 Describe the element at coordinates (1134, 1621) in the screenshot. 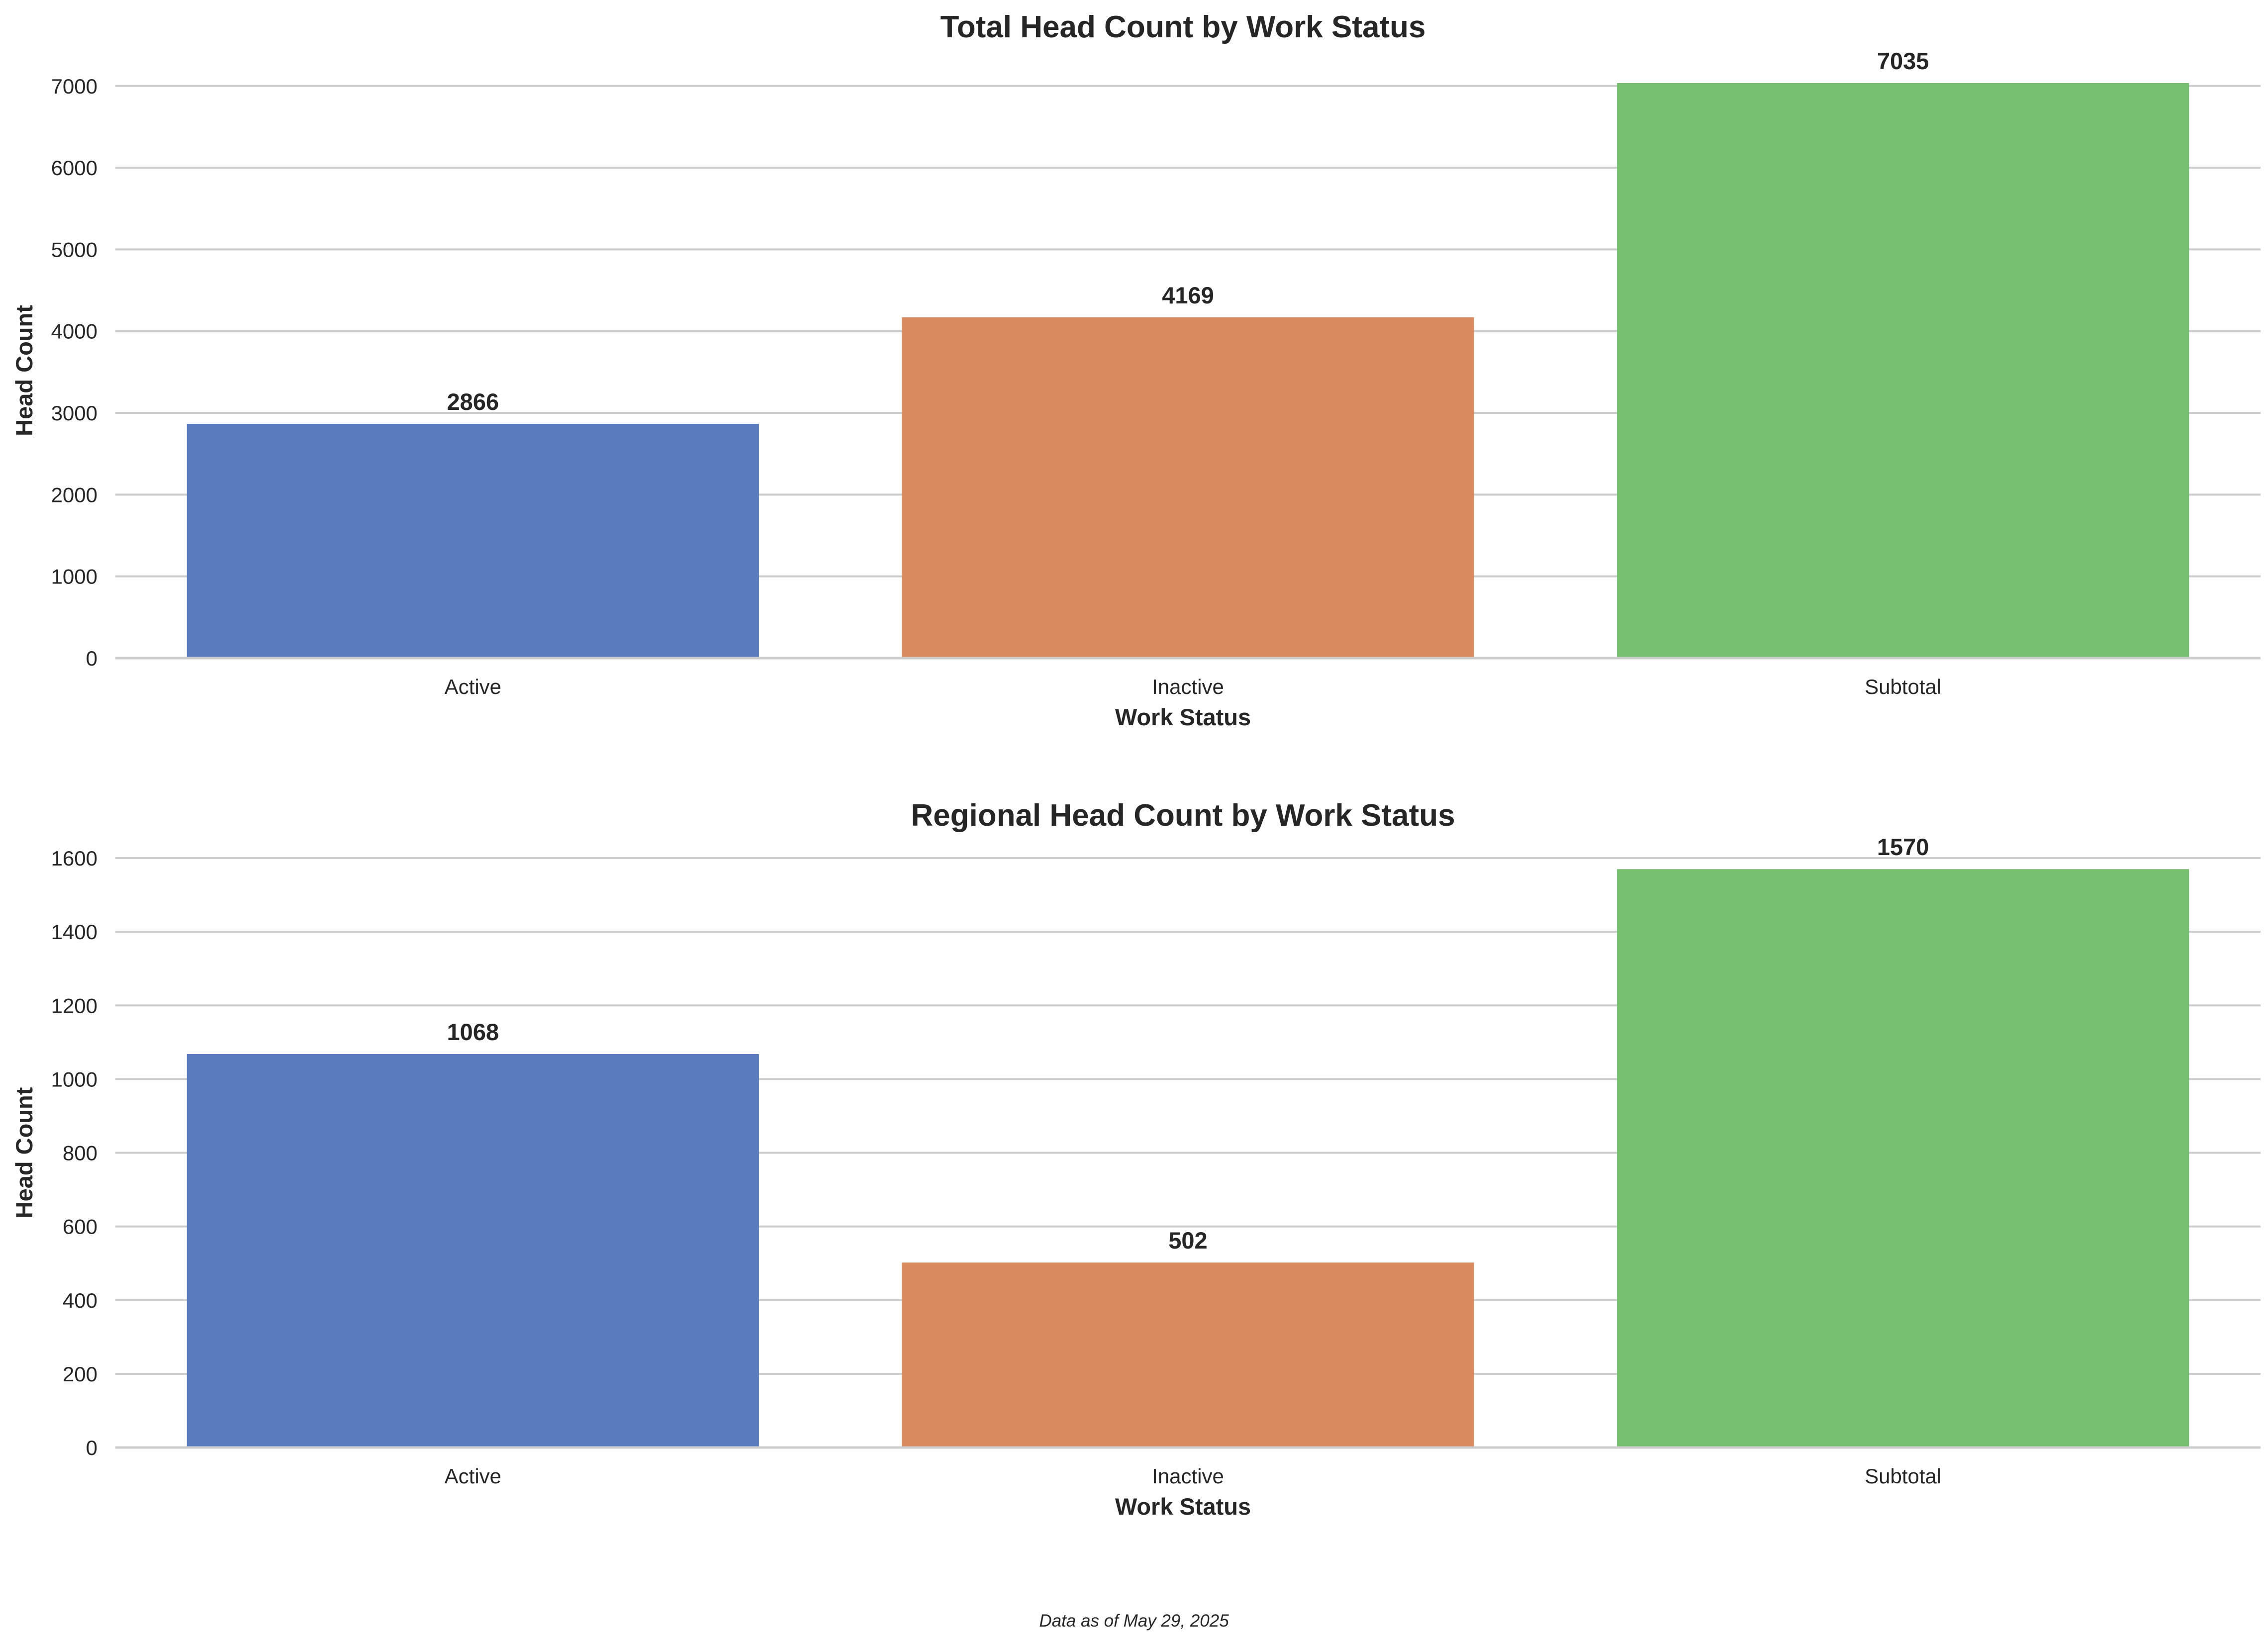

I see `footnote: Data as of May 29, 2025` at that location.